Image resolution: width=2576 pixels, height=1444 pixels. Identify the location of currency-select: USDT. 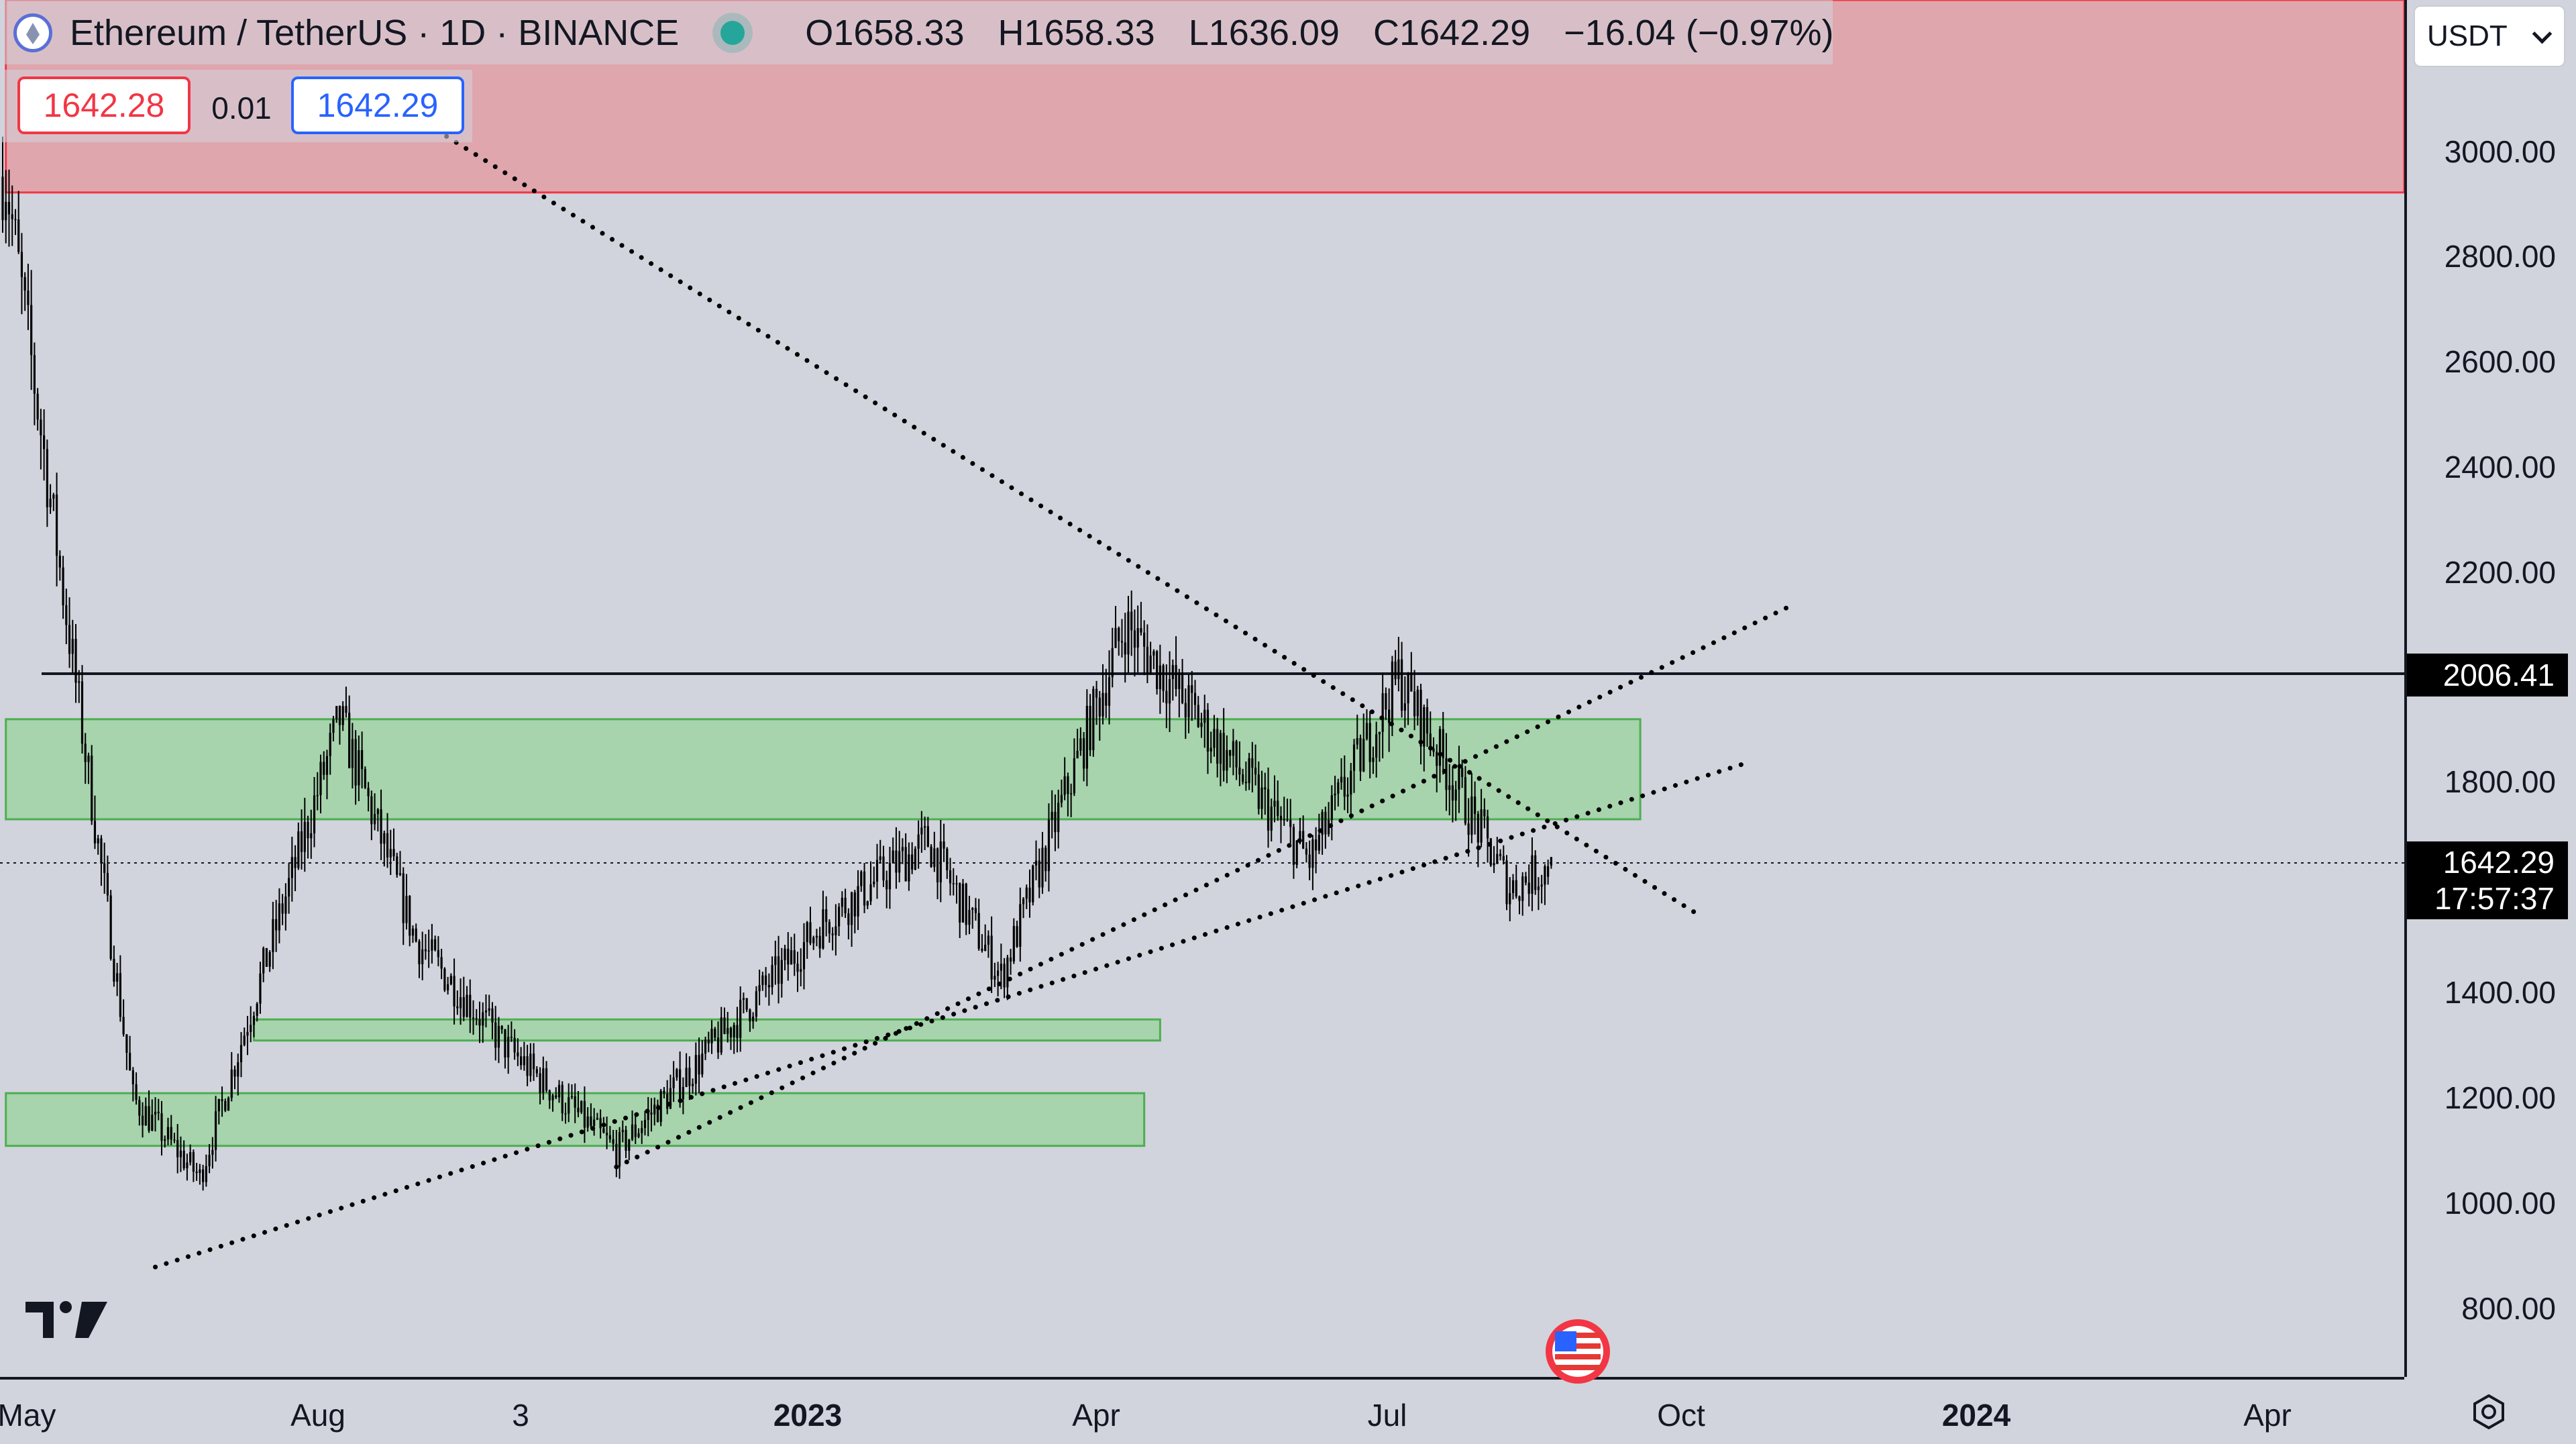
(2489, 36).